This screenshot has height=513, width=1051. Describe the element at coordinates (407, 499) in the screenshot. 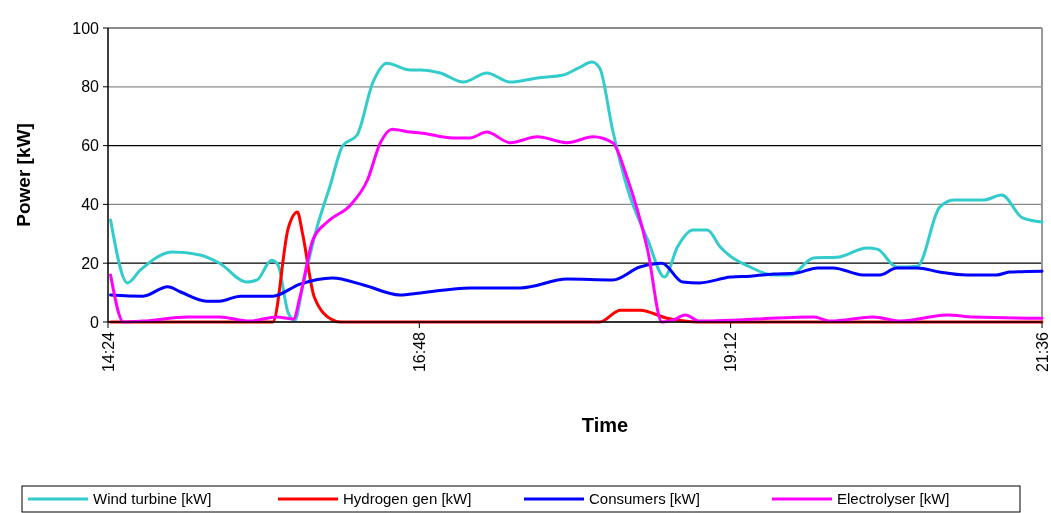

I see `legend-label: Hydrogen gen [kW]` at that location.